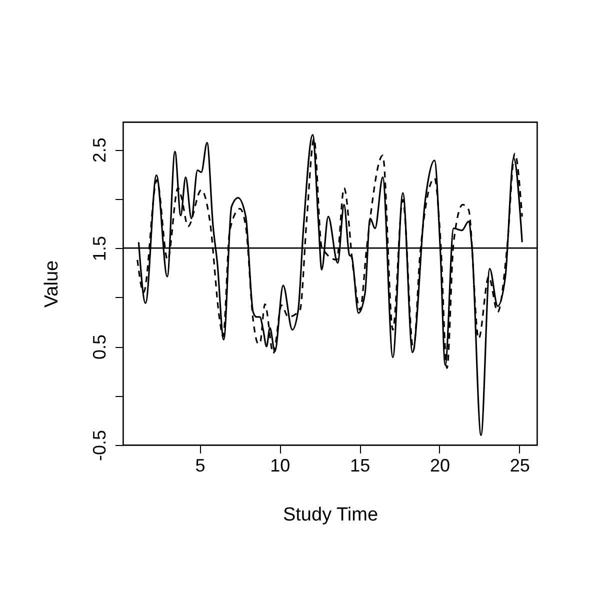 The width and height of the screenshot is (600, 600). Describe the element at coordinates (280, 466) in the screenshot. I see `x-tick-label: 10` at that location.